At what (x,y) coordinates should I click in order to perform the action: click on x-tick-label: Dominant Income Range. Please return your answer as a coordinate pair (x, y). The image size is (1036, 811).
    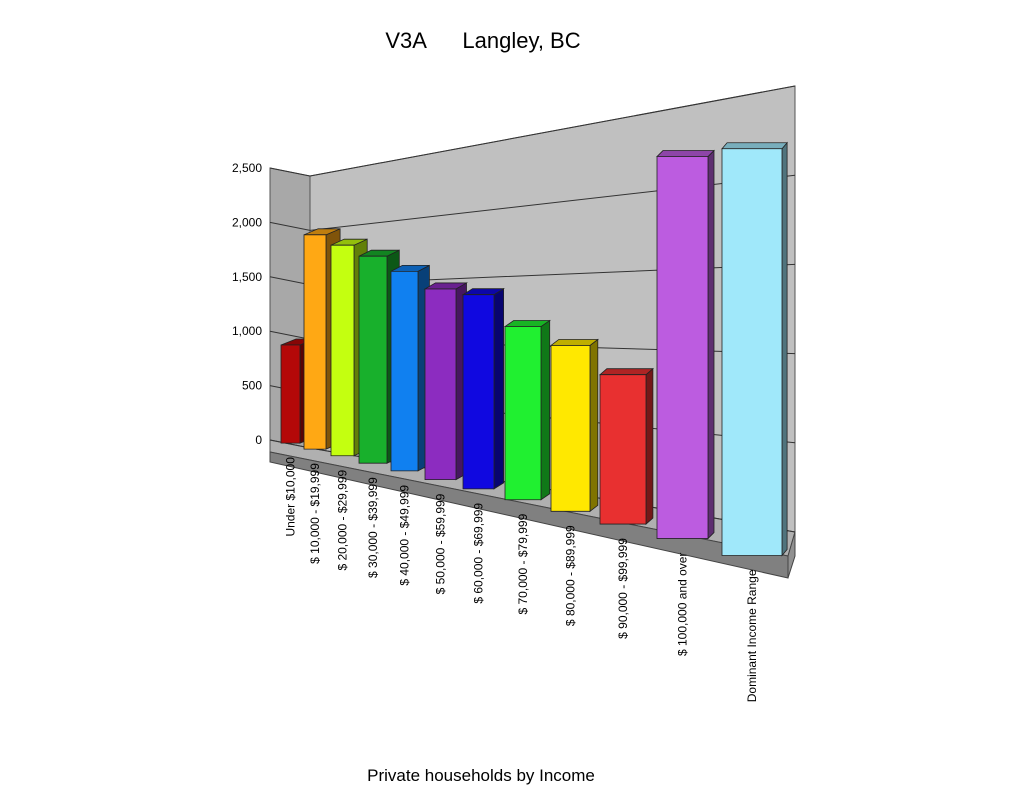
    Looking at the image, I should click on (752, 635).